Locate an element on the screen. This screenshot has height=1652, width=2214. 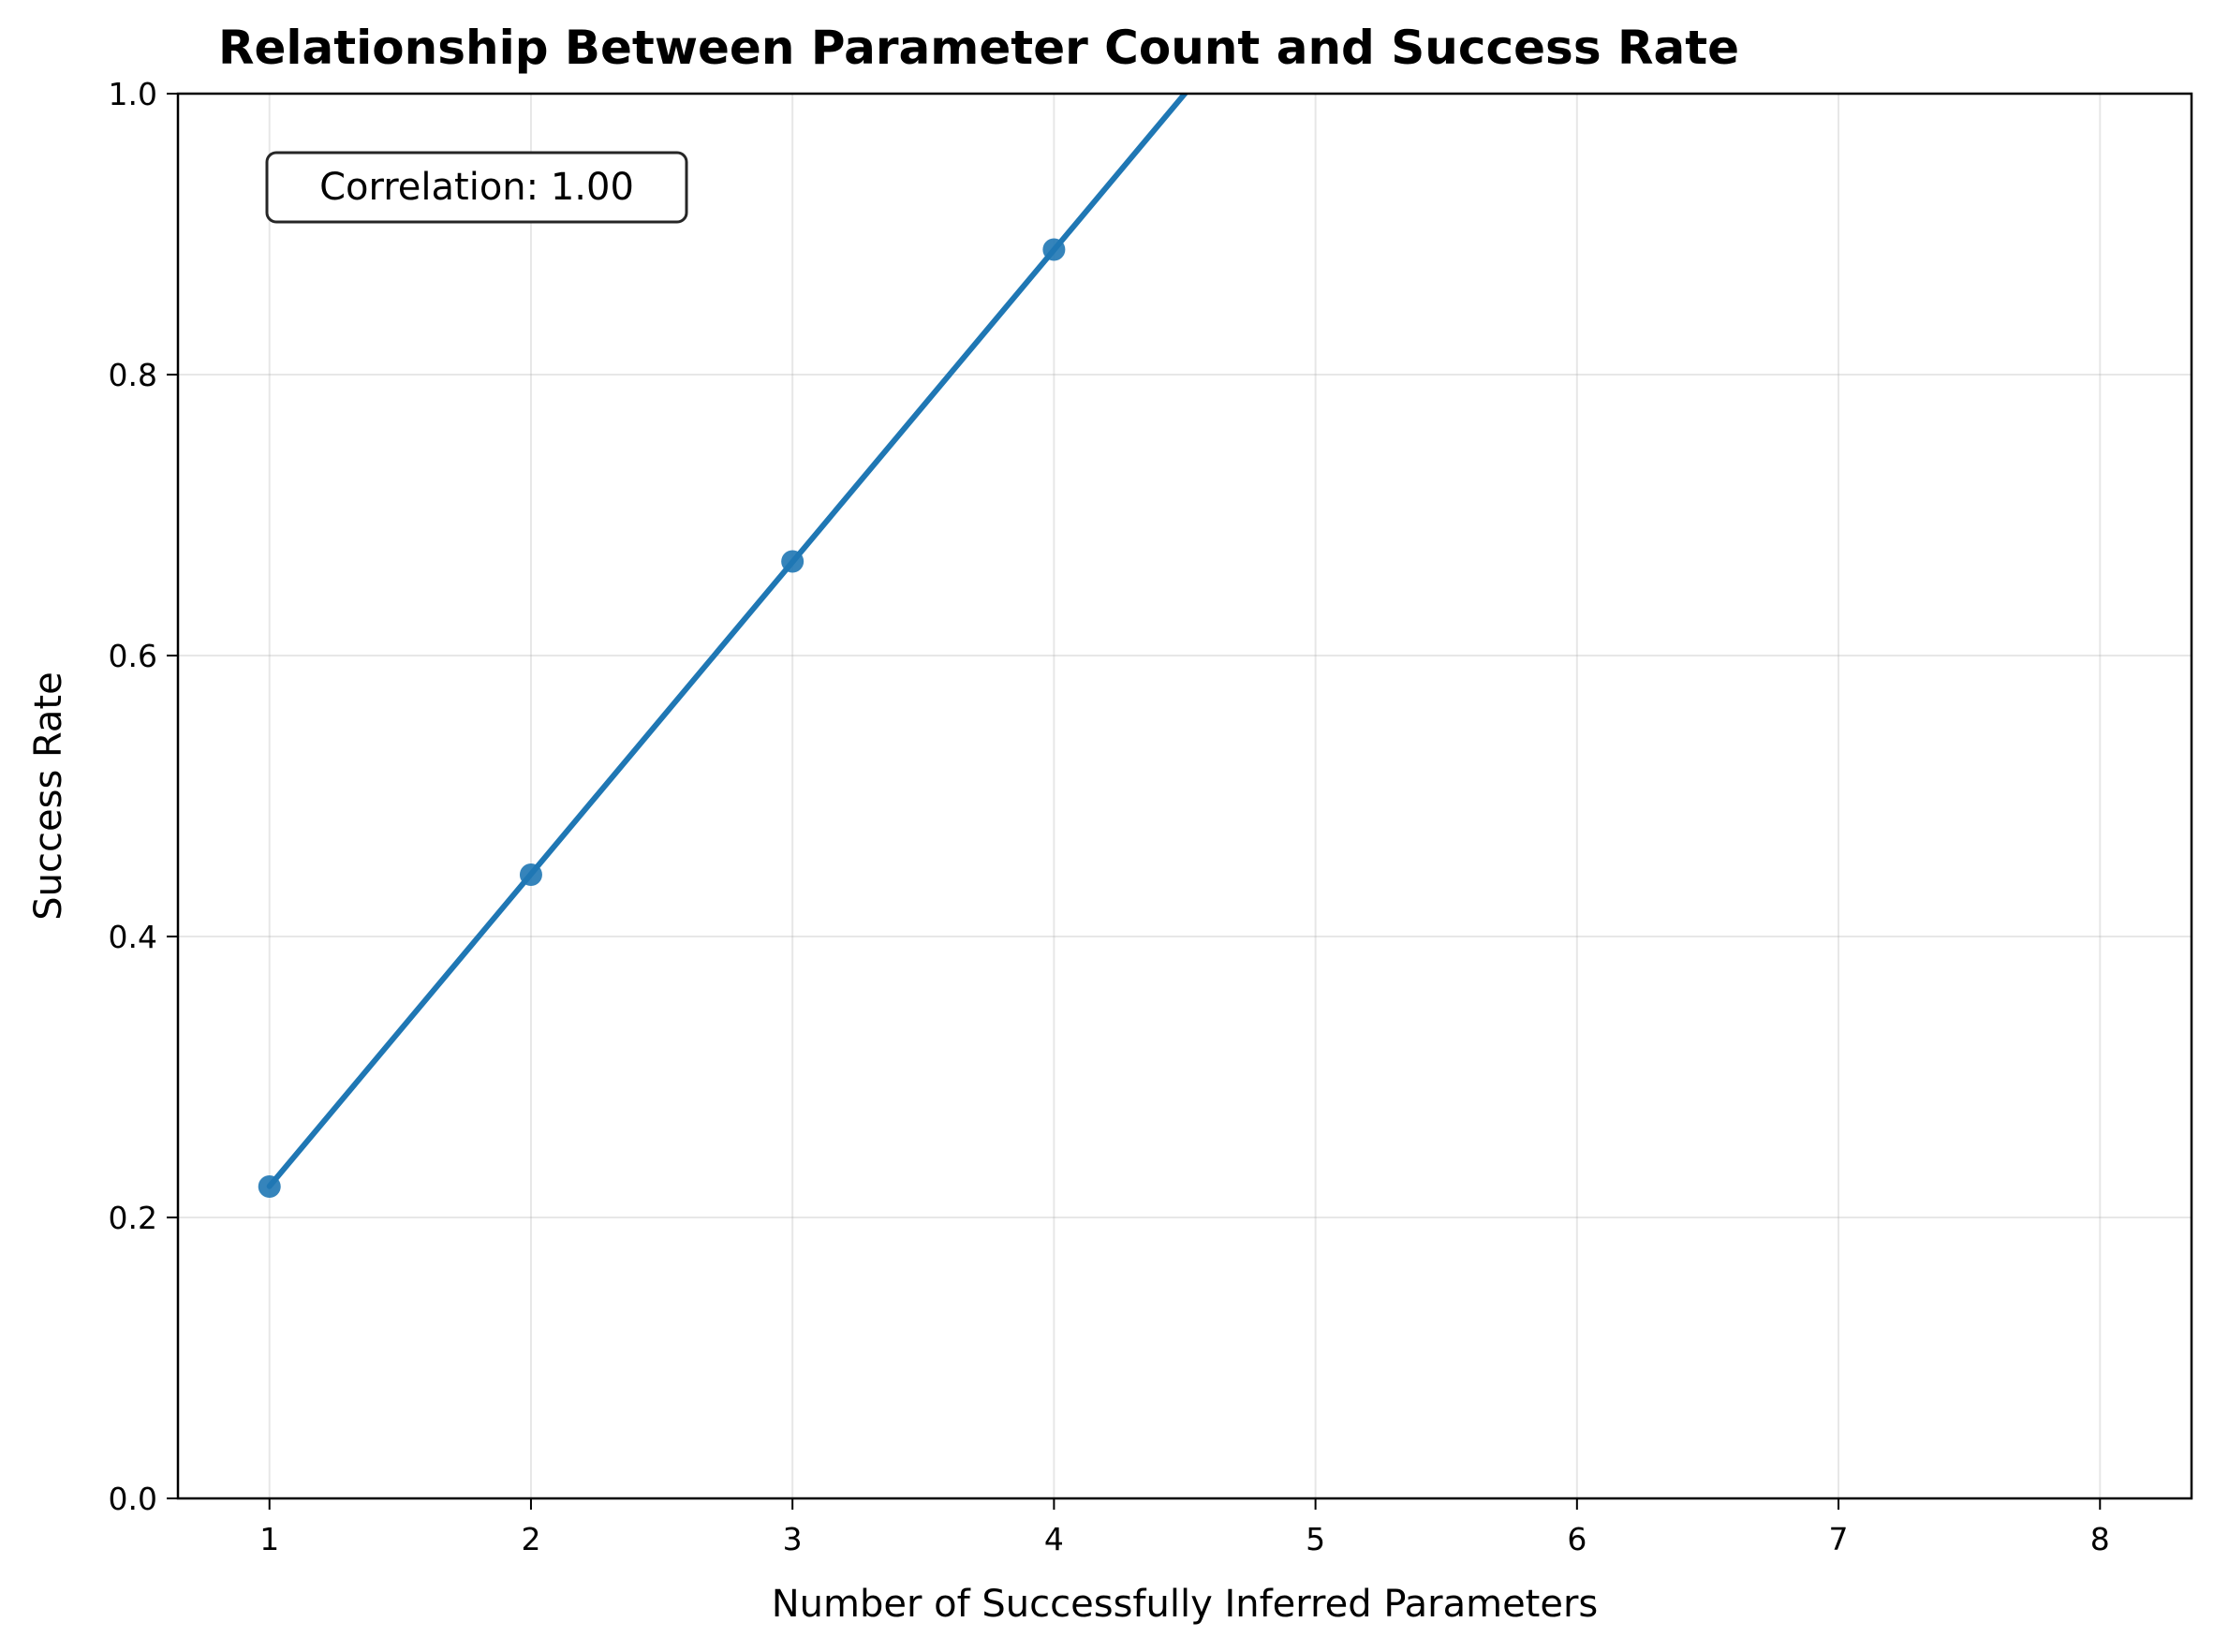
y-tick-label: 0.0 is located at coordinates (133, 1499).